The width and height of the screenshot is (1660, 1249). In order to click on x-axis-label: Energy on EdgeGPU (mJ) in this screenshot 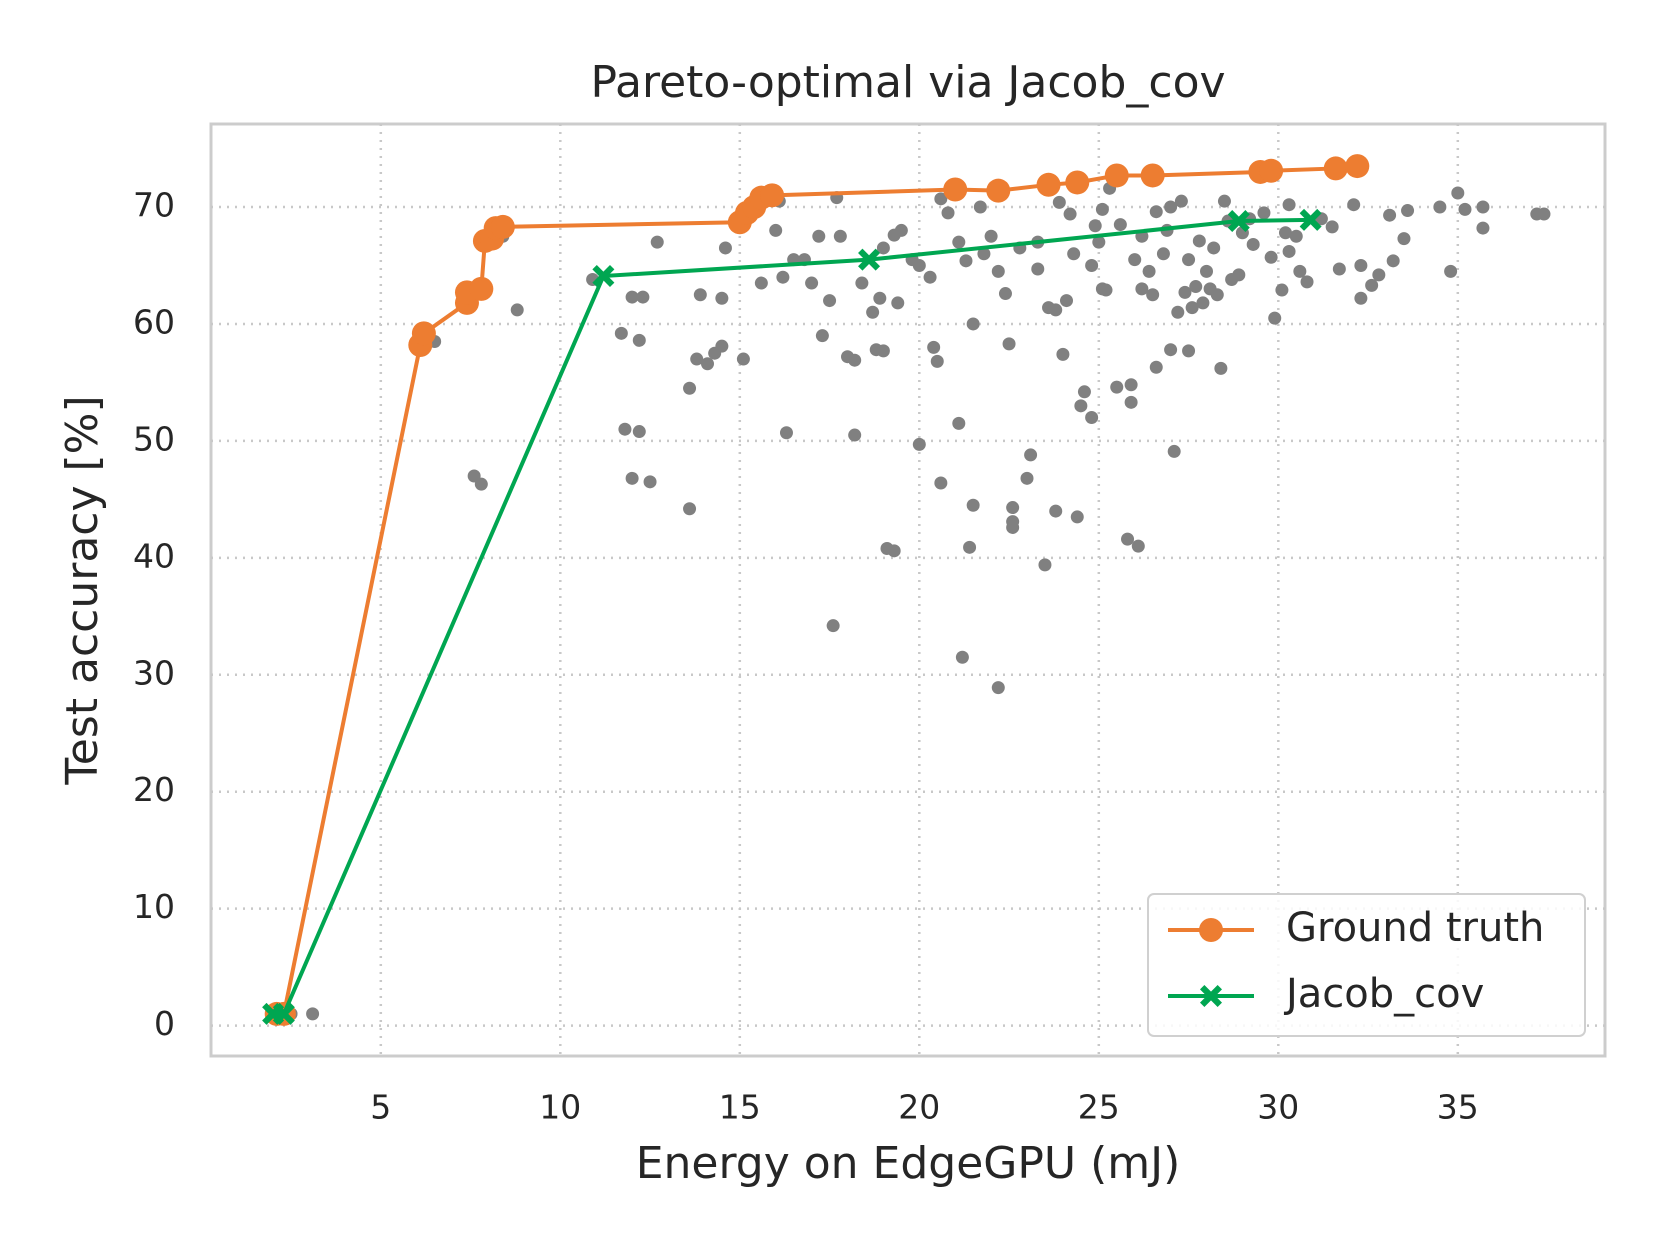, I will do `click(908, 1163)`.